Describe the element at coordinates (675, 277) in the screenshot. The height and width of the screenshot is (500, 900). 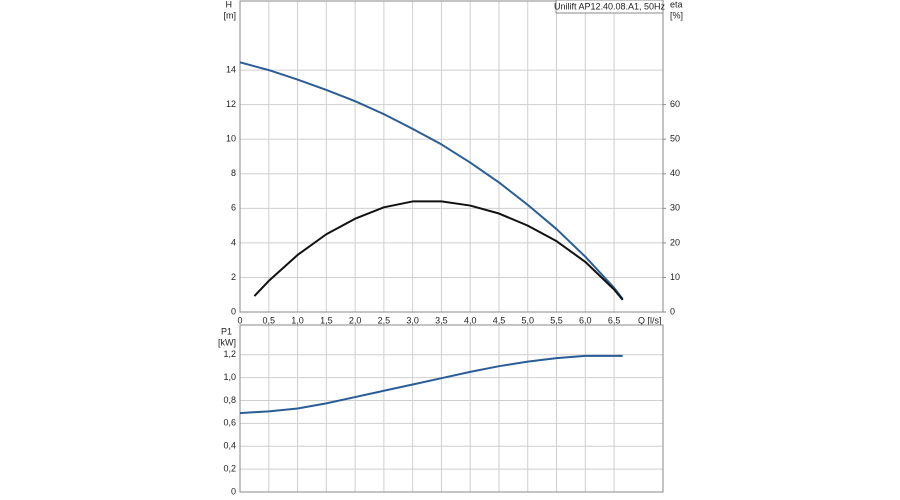
I see `y2-tick-label: 10` at that location.